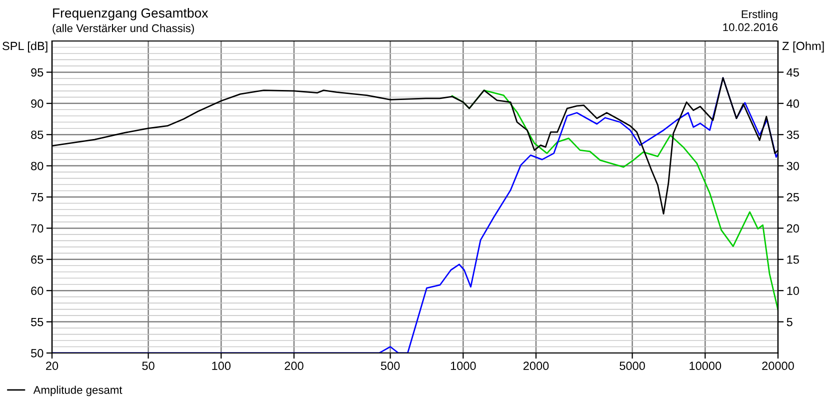  What do you see at coordinates (123, 29) in the screenshot?
I see `chart-subtitle: (alle Verstärker und Chassis)` at bounding box center [123, 29].